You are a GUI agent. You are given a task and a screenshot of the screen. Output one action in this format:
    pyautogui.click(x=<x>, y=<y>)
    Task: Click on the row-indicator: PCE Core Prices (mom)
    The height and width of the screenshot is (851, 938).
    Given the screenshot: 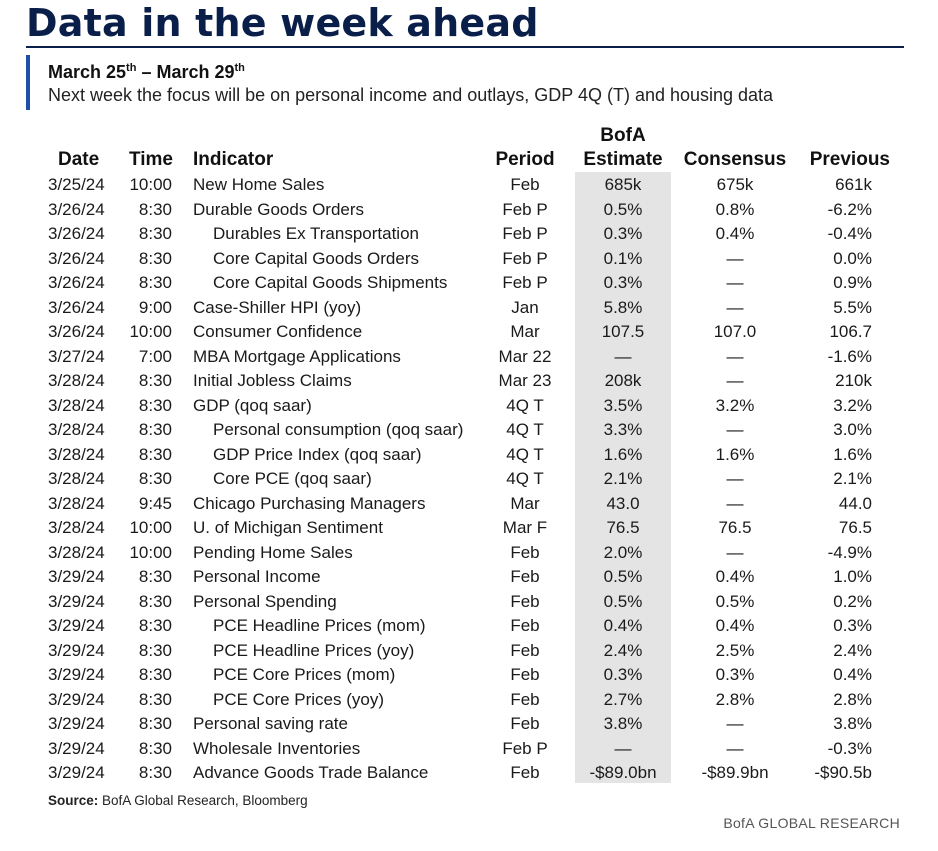 What is the action you would take?
    pyautogui.click(x=304, y=674)
    